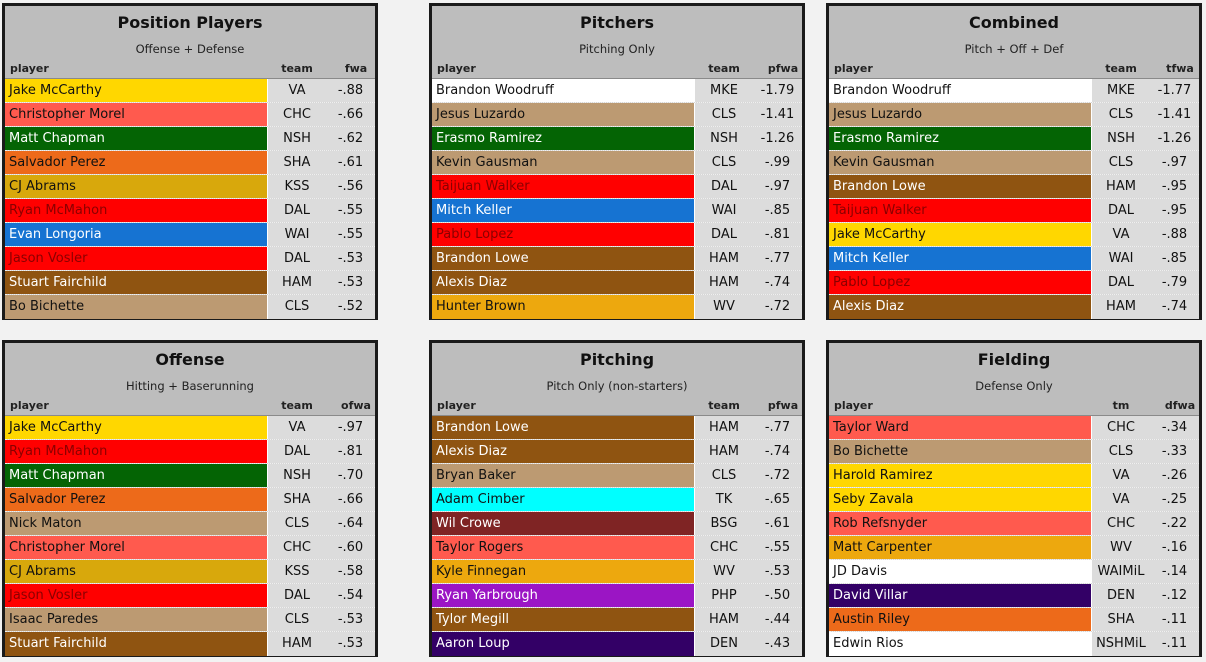 This screenshot has height=662, width=1206. What do you see at coordinates (1121, 619) in the screenshot?
I see `team-code: SHA` at bounding box center [1121, 619].